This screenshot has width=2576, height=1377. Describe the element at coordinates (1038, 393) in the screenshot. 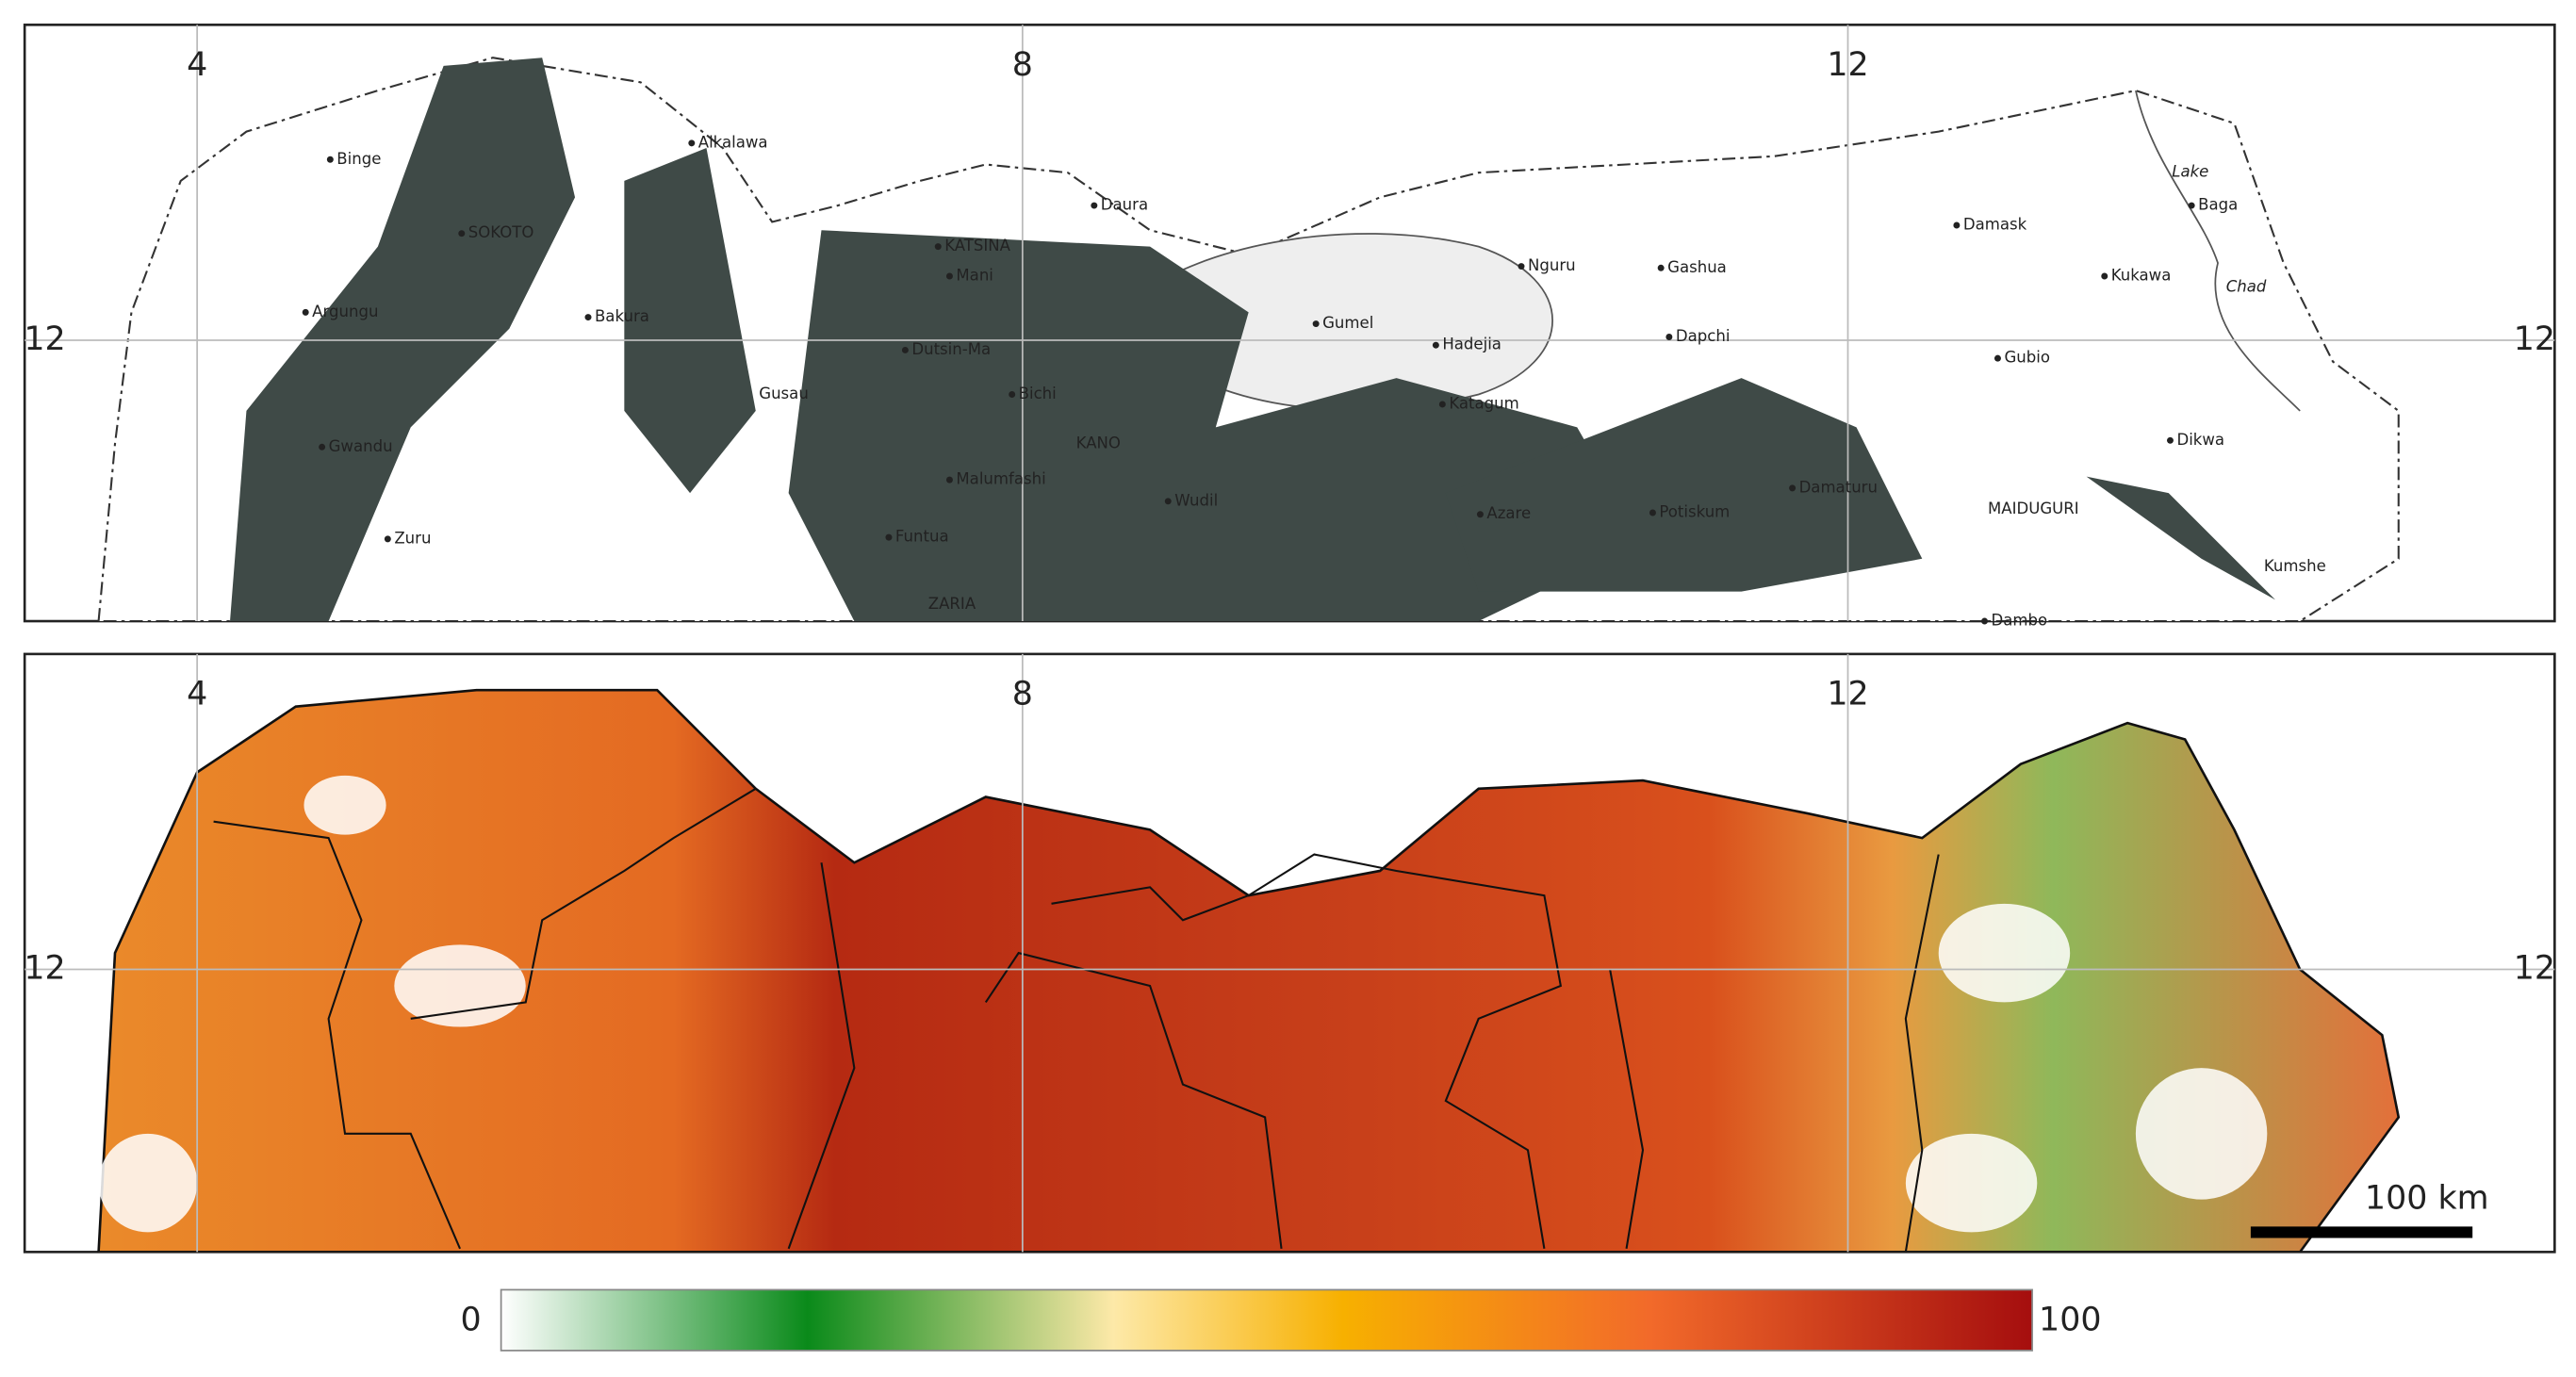

I see `place-label: Bichi` at that location.